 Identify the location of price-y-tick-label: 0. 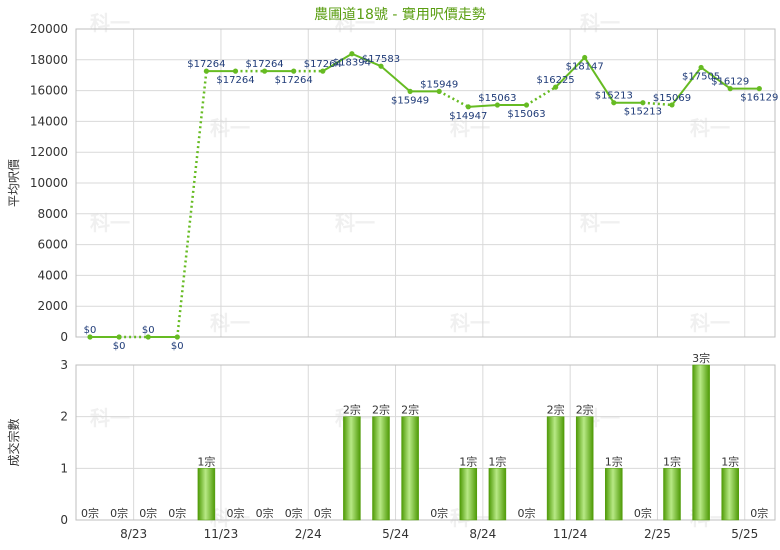
(64, 337).